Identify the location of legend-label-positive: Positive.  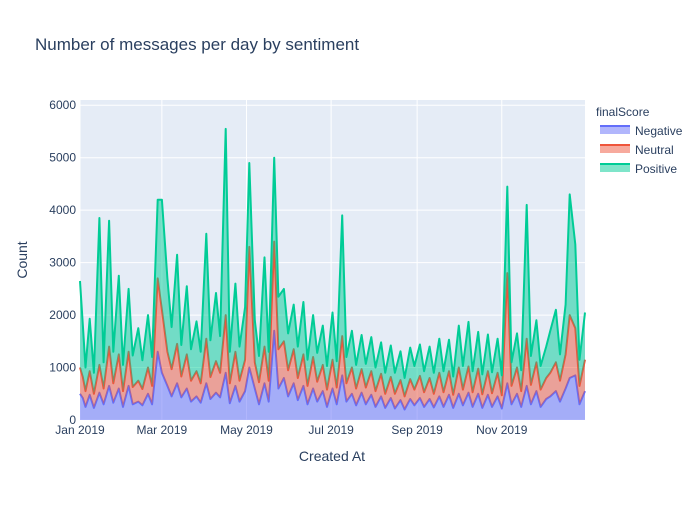
(656, 169).